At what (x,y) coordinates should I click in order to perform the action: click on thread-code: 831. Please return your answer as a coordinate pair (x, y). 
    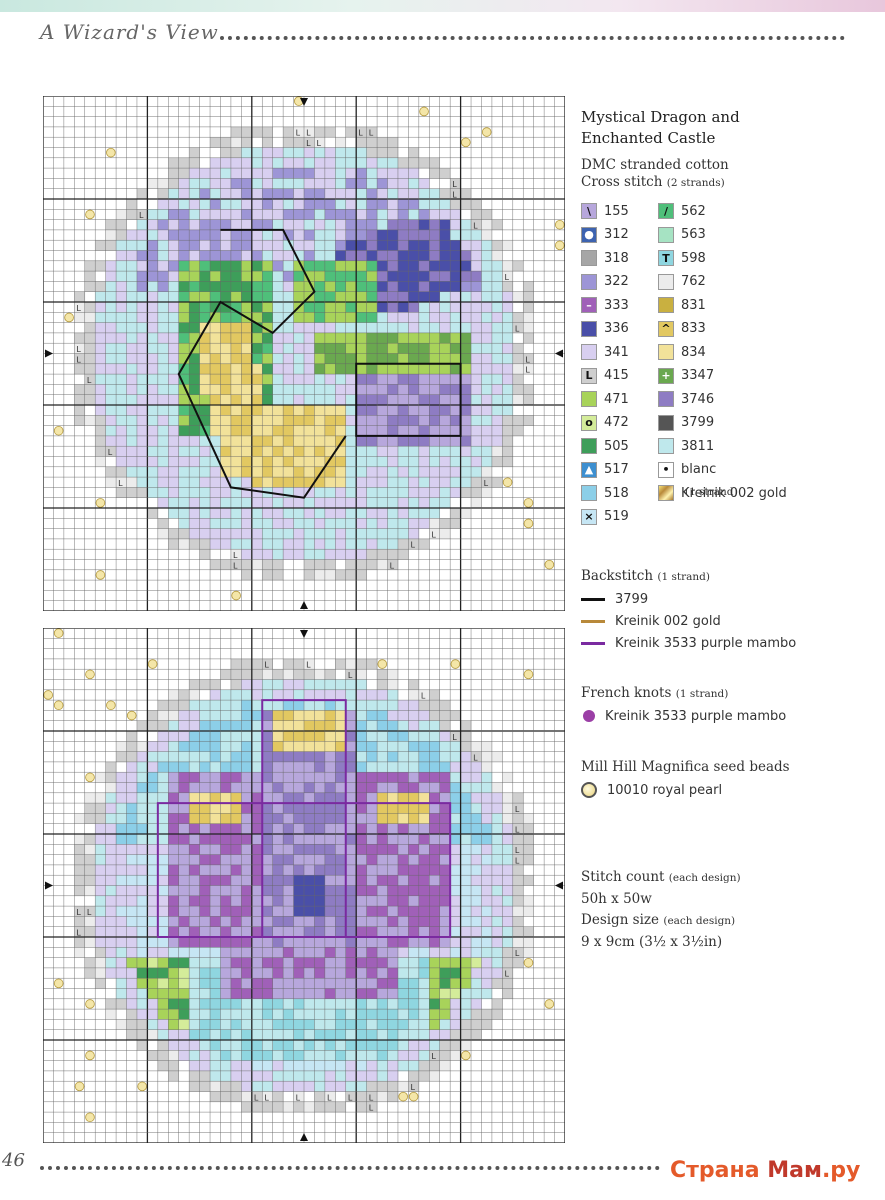
    Looking at the image, I should click on (693, 305).